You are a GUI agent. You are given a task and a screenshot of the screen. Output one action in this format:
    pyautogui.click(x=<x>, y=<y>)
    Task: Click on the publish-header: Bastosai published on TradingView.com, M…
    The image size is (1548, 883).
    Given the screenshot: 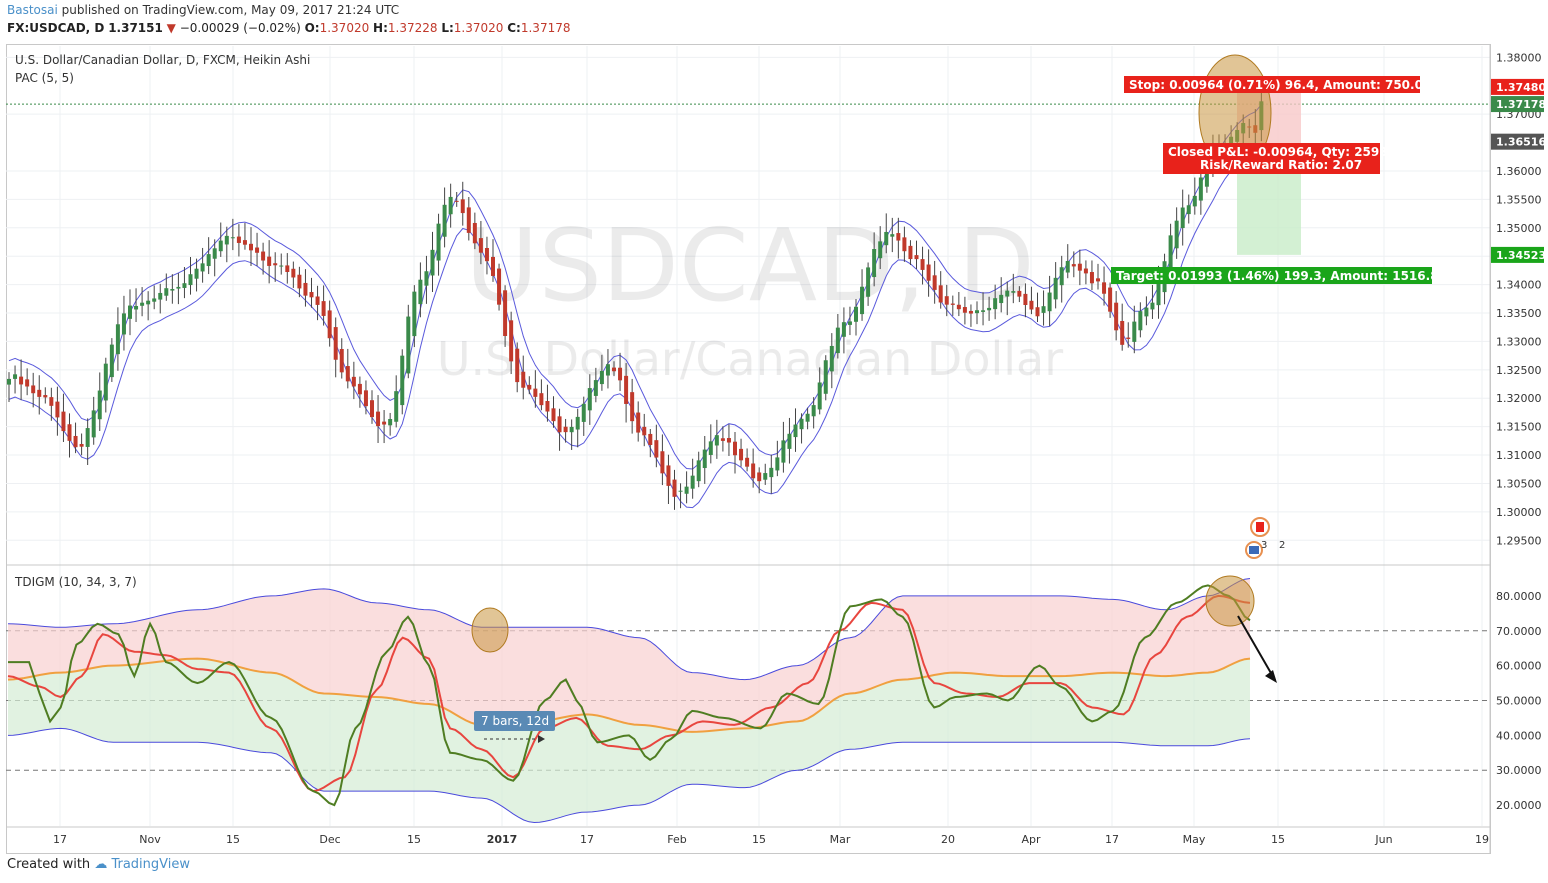 What is the action you would take?
    pyautogui.click(x=774, y=22)
    